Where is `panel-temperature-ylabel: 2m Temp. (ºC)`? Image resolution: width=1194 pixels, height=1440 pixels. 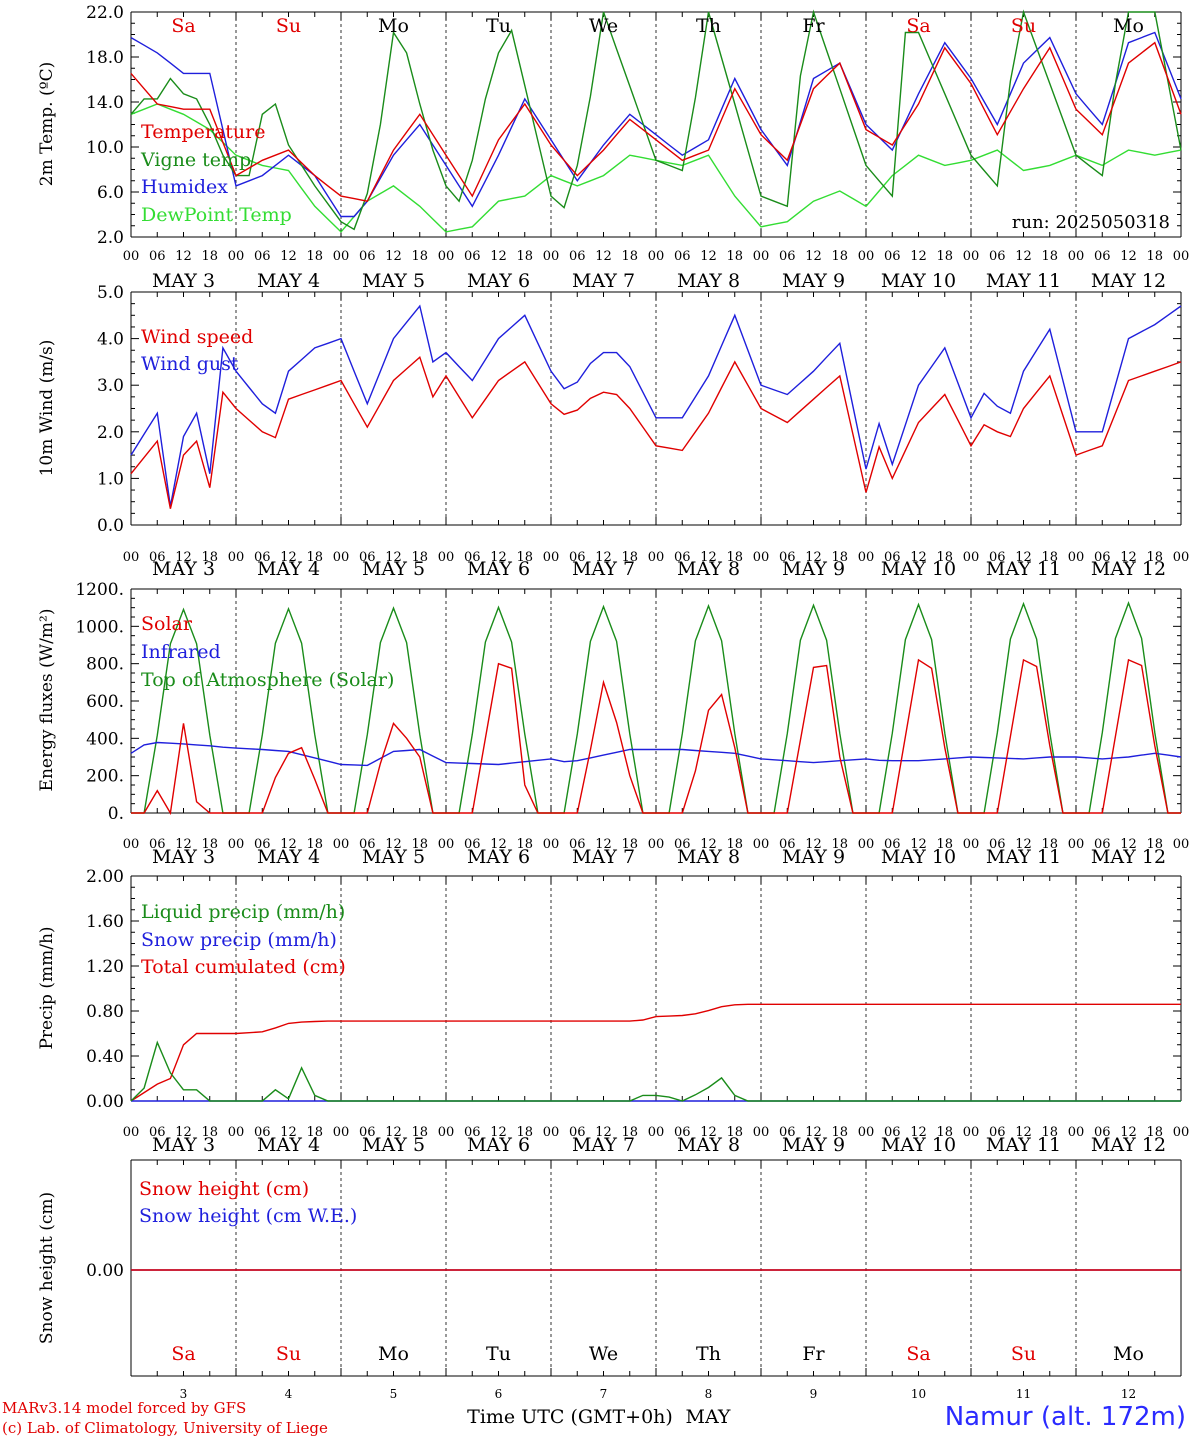 panel-temperature-ylabel: 2m Temp. (ºC) is located at coordinates (47, 124).